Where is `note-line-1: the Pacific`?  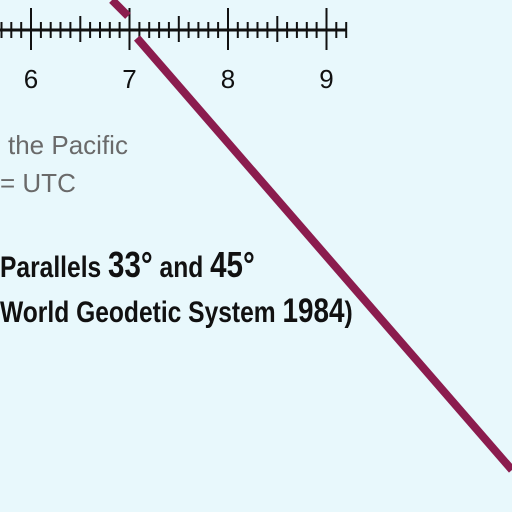 note-line-1: the Pacific is located at coordinates (68, 145).